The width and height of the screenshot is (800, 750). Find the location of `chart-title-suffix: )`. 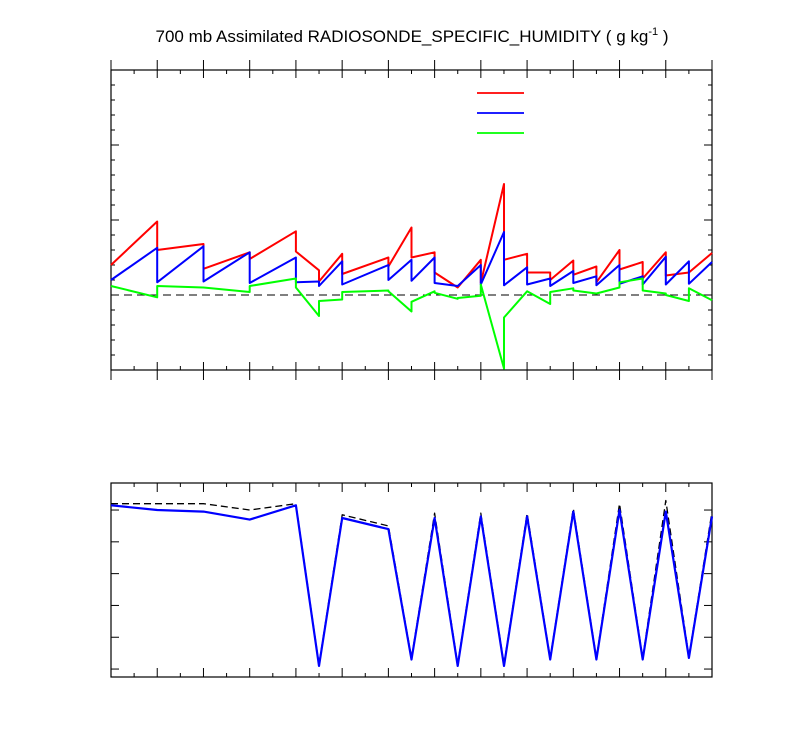

chart-title-suffix: ) is located at coordinates (663, 36).